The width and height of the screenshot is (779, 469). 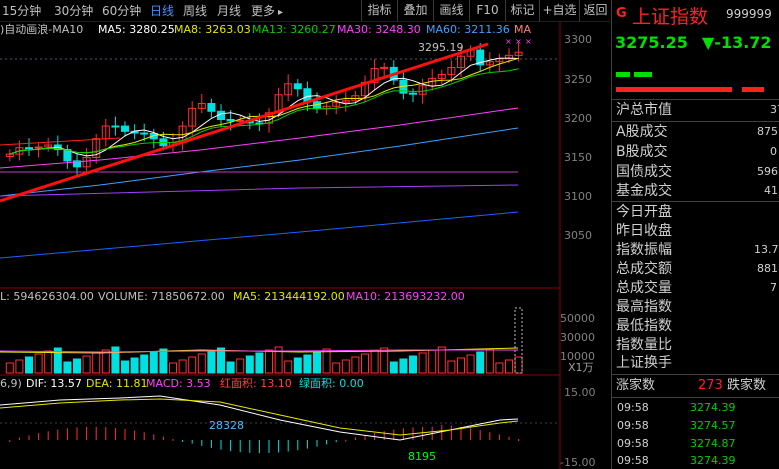 I want to click on tick-time: 09:58, so click(x=633, y=407).